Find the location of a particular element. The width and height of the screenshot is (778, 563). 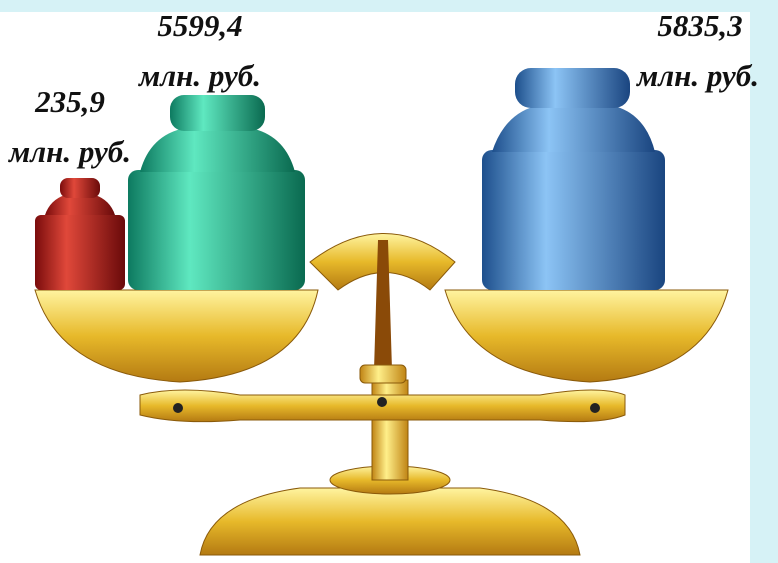

weight-value: 5835,3 is located at coordinates (700, 25).